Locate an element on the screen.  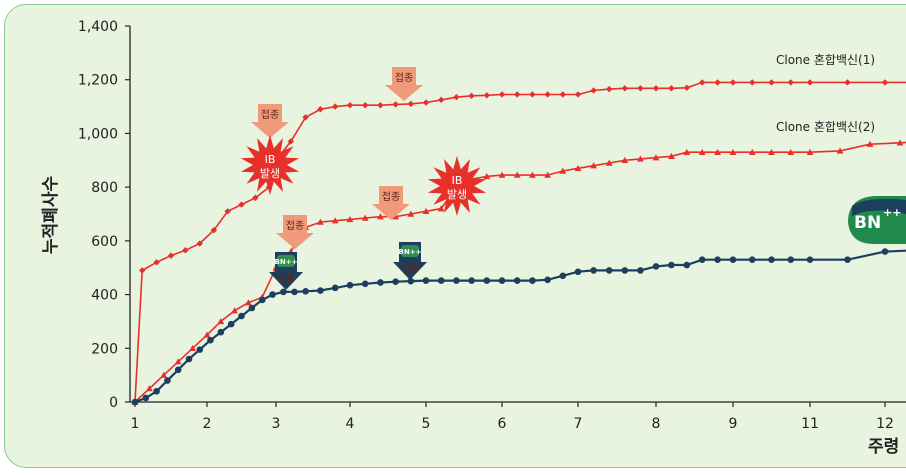
series-label-1: Clone 혼합백신(1) is located at coordinates (825, 60).